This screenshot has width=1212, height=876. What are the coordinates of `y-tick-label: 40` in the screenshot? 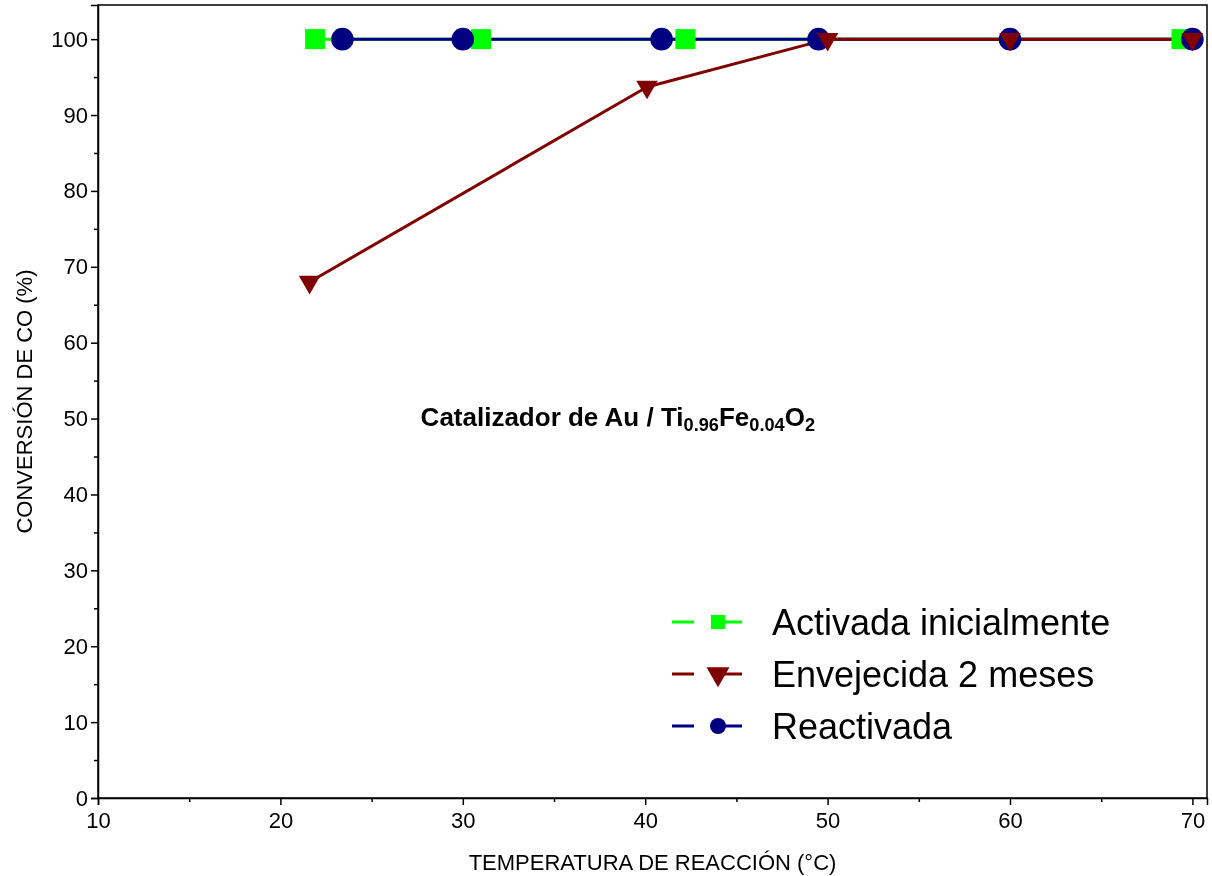 It's located at (75, 494).